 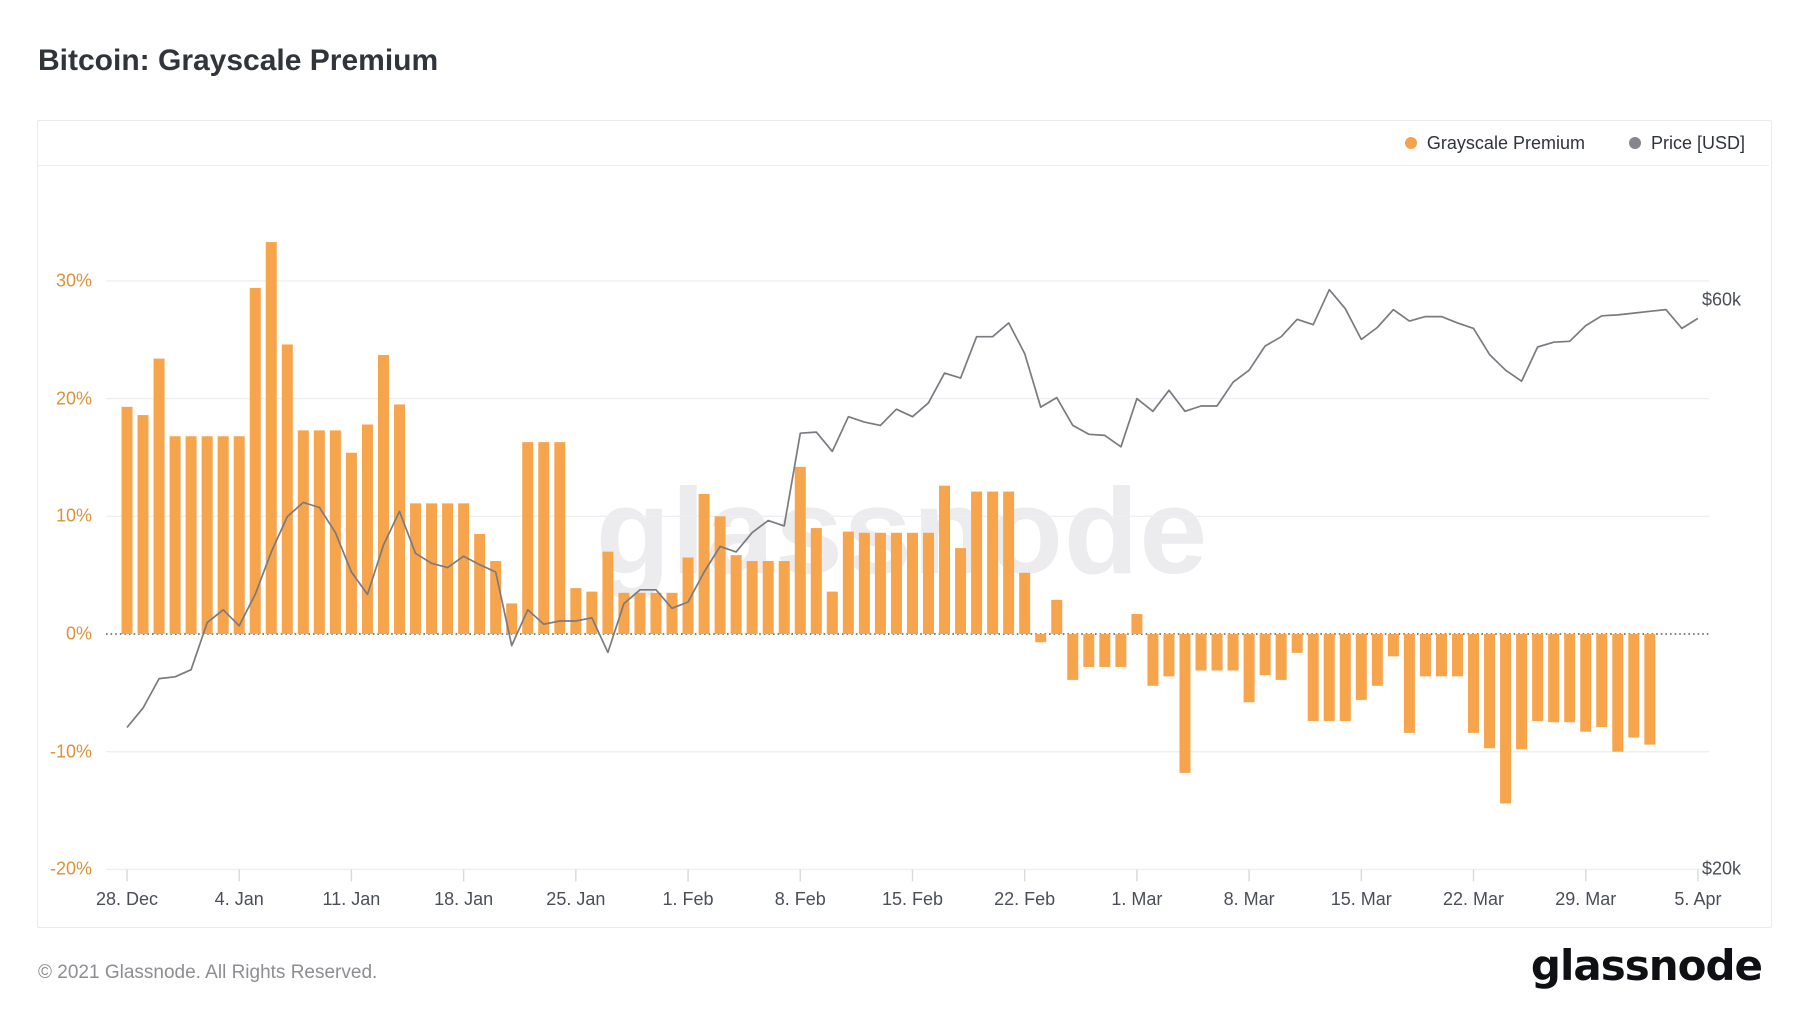 What do you see at coordinates (1494, 143) in the screenshot?
I see `legend-item-grayscale-premium: Grayscale Premium` at bounding box center [1494, 143].